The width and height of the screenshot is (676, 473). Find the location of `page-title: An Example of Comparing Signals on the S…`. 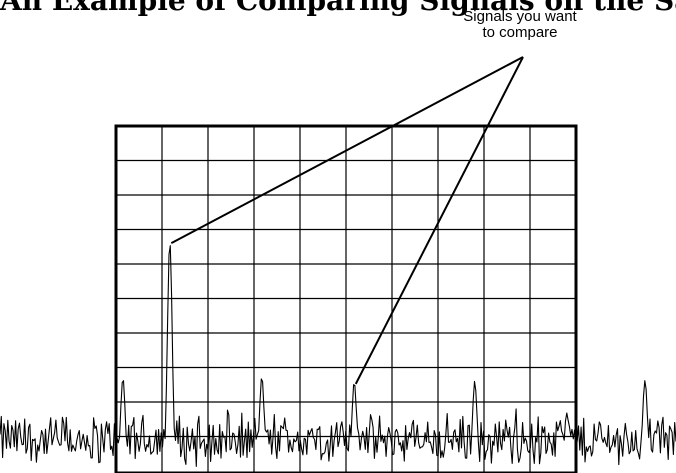

page-title: An Example of Comparing Signals on the S… is located at coordinates (338, 8).